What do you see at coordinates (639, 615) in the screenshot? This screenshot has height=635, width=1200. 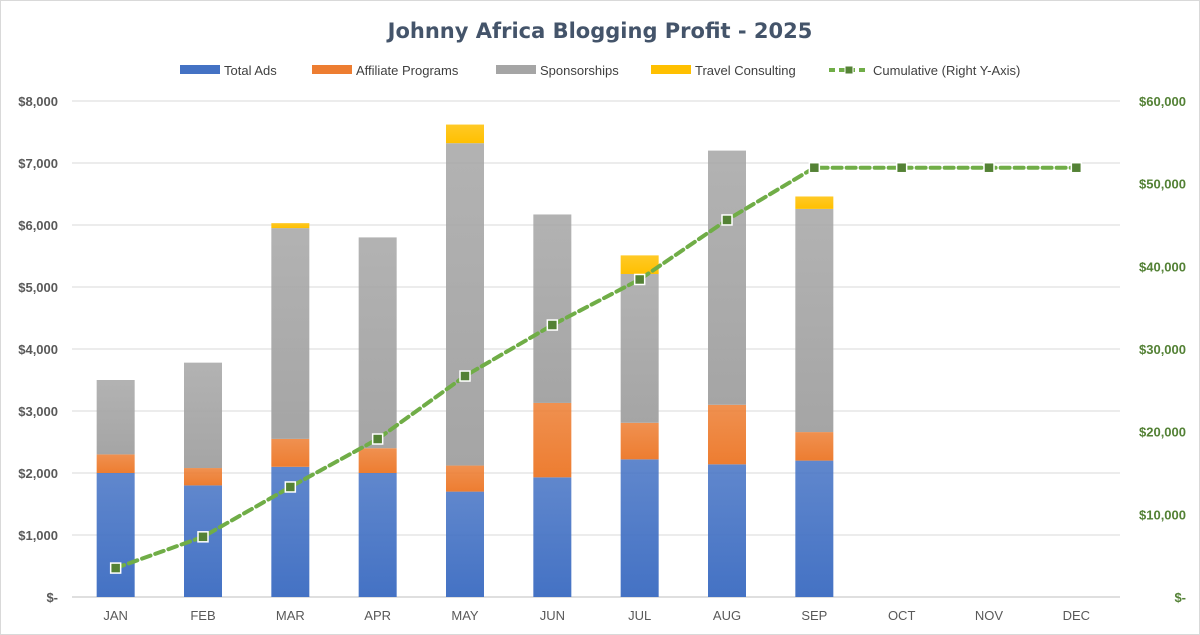 I see `x-tick-label: JUL` at bounding box center [639, 615].